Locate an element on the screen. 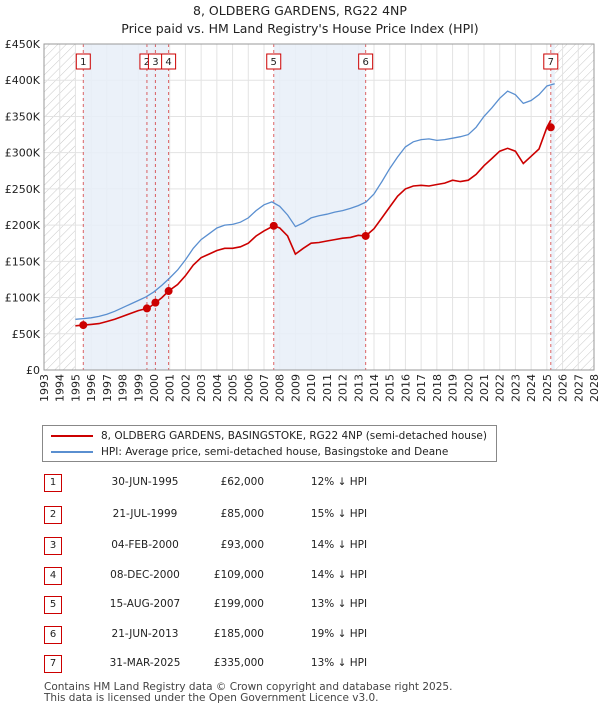  x-tick-label: 1996 is located at coordinates (91, 388).